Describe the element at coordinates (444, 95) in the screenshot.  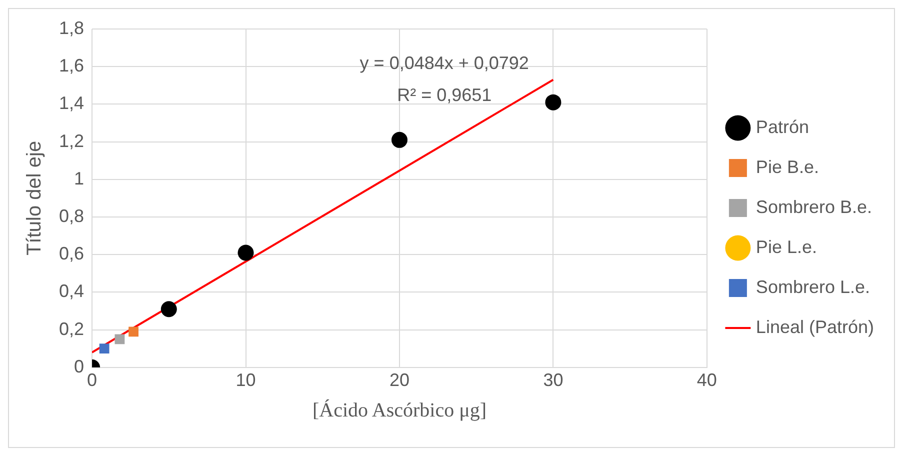
I see `annotation: R² = 0,9651` at that location.